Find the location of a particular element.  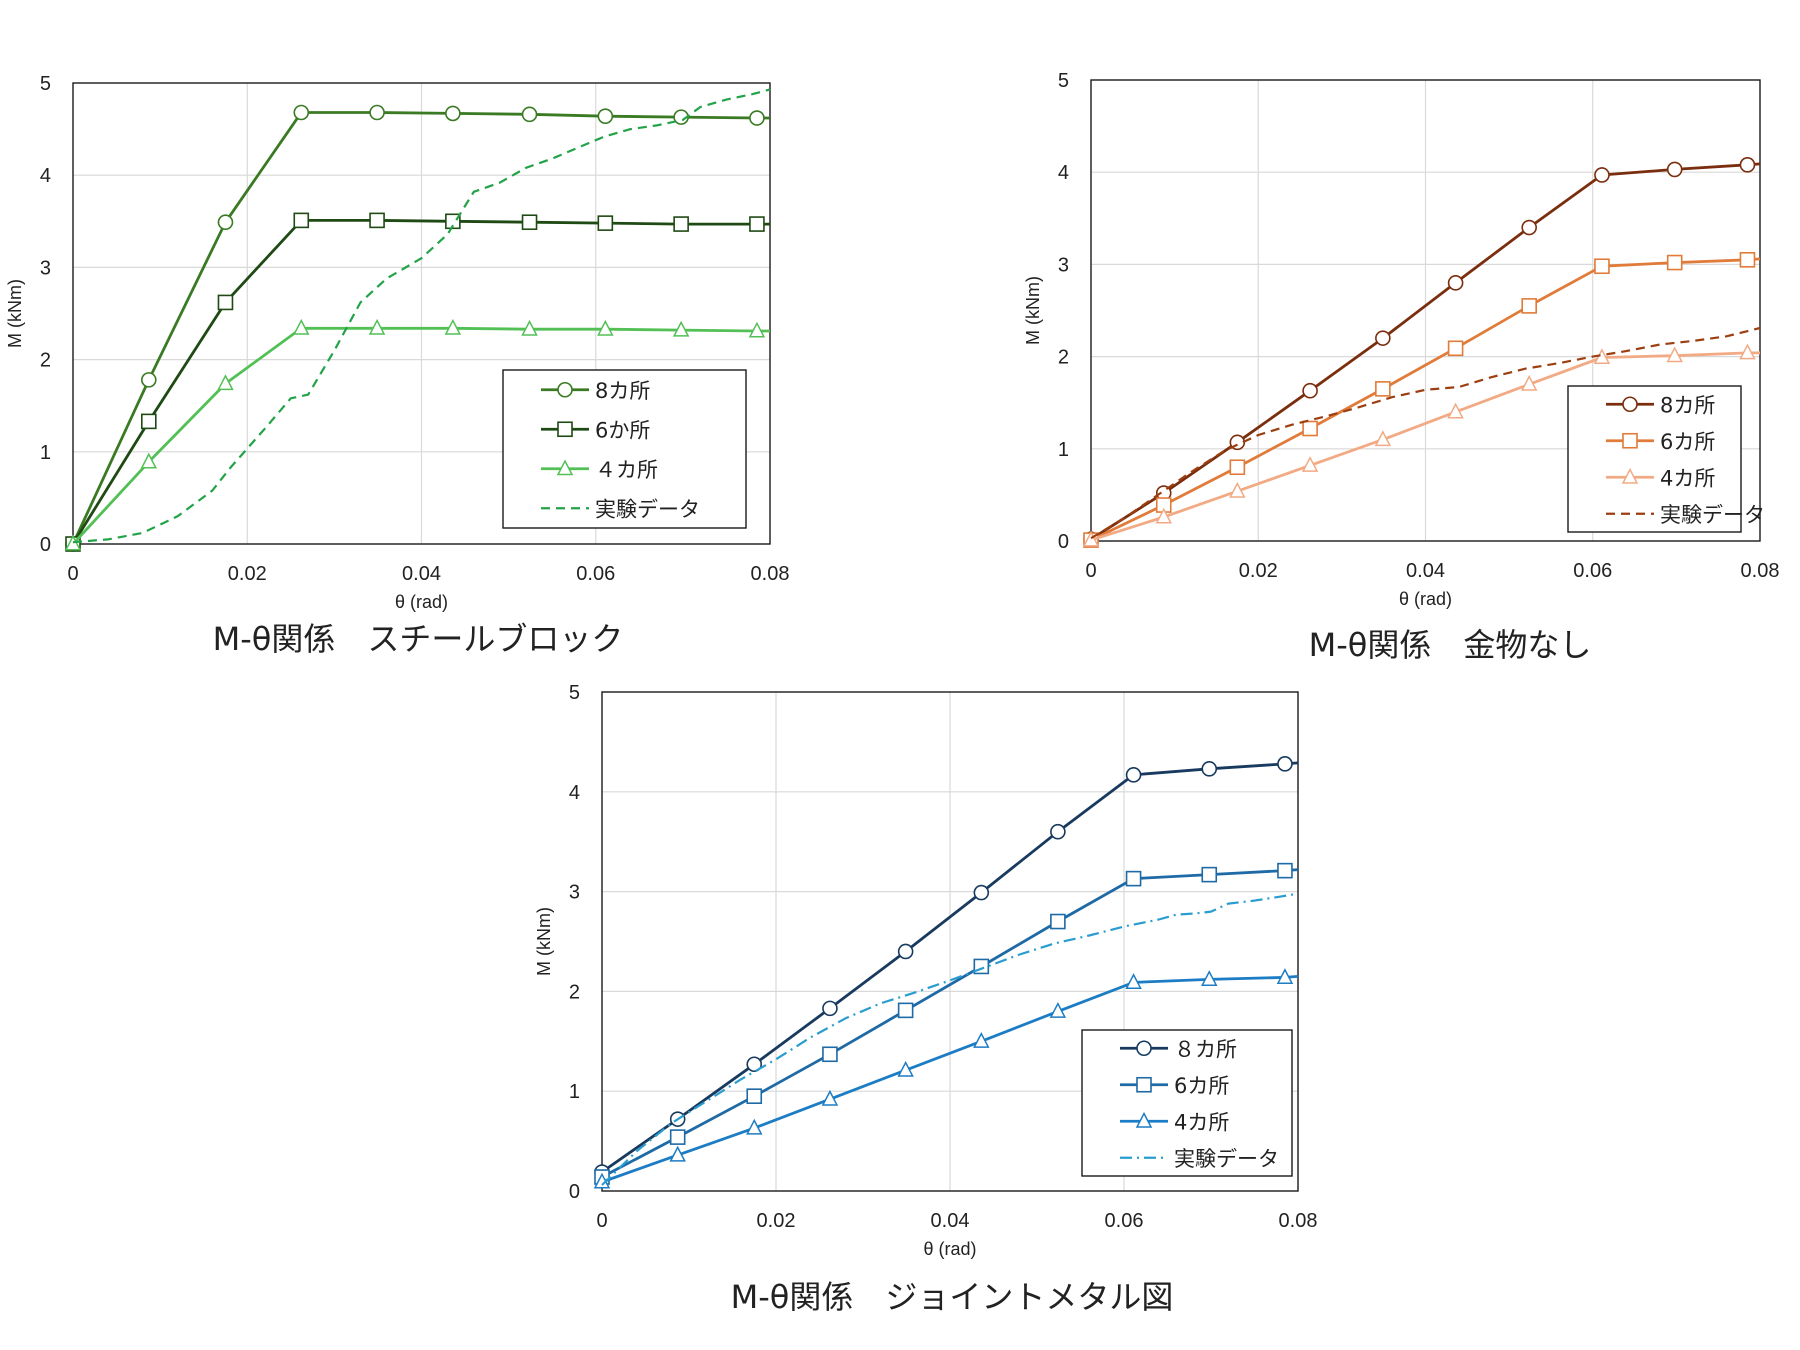

x-axis-label: θ (rad) is located at coordinates (949, 1249).